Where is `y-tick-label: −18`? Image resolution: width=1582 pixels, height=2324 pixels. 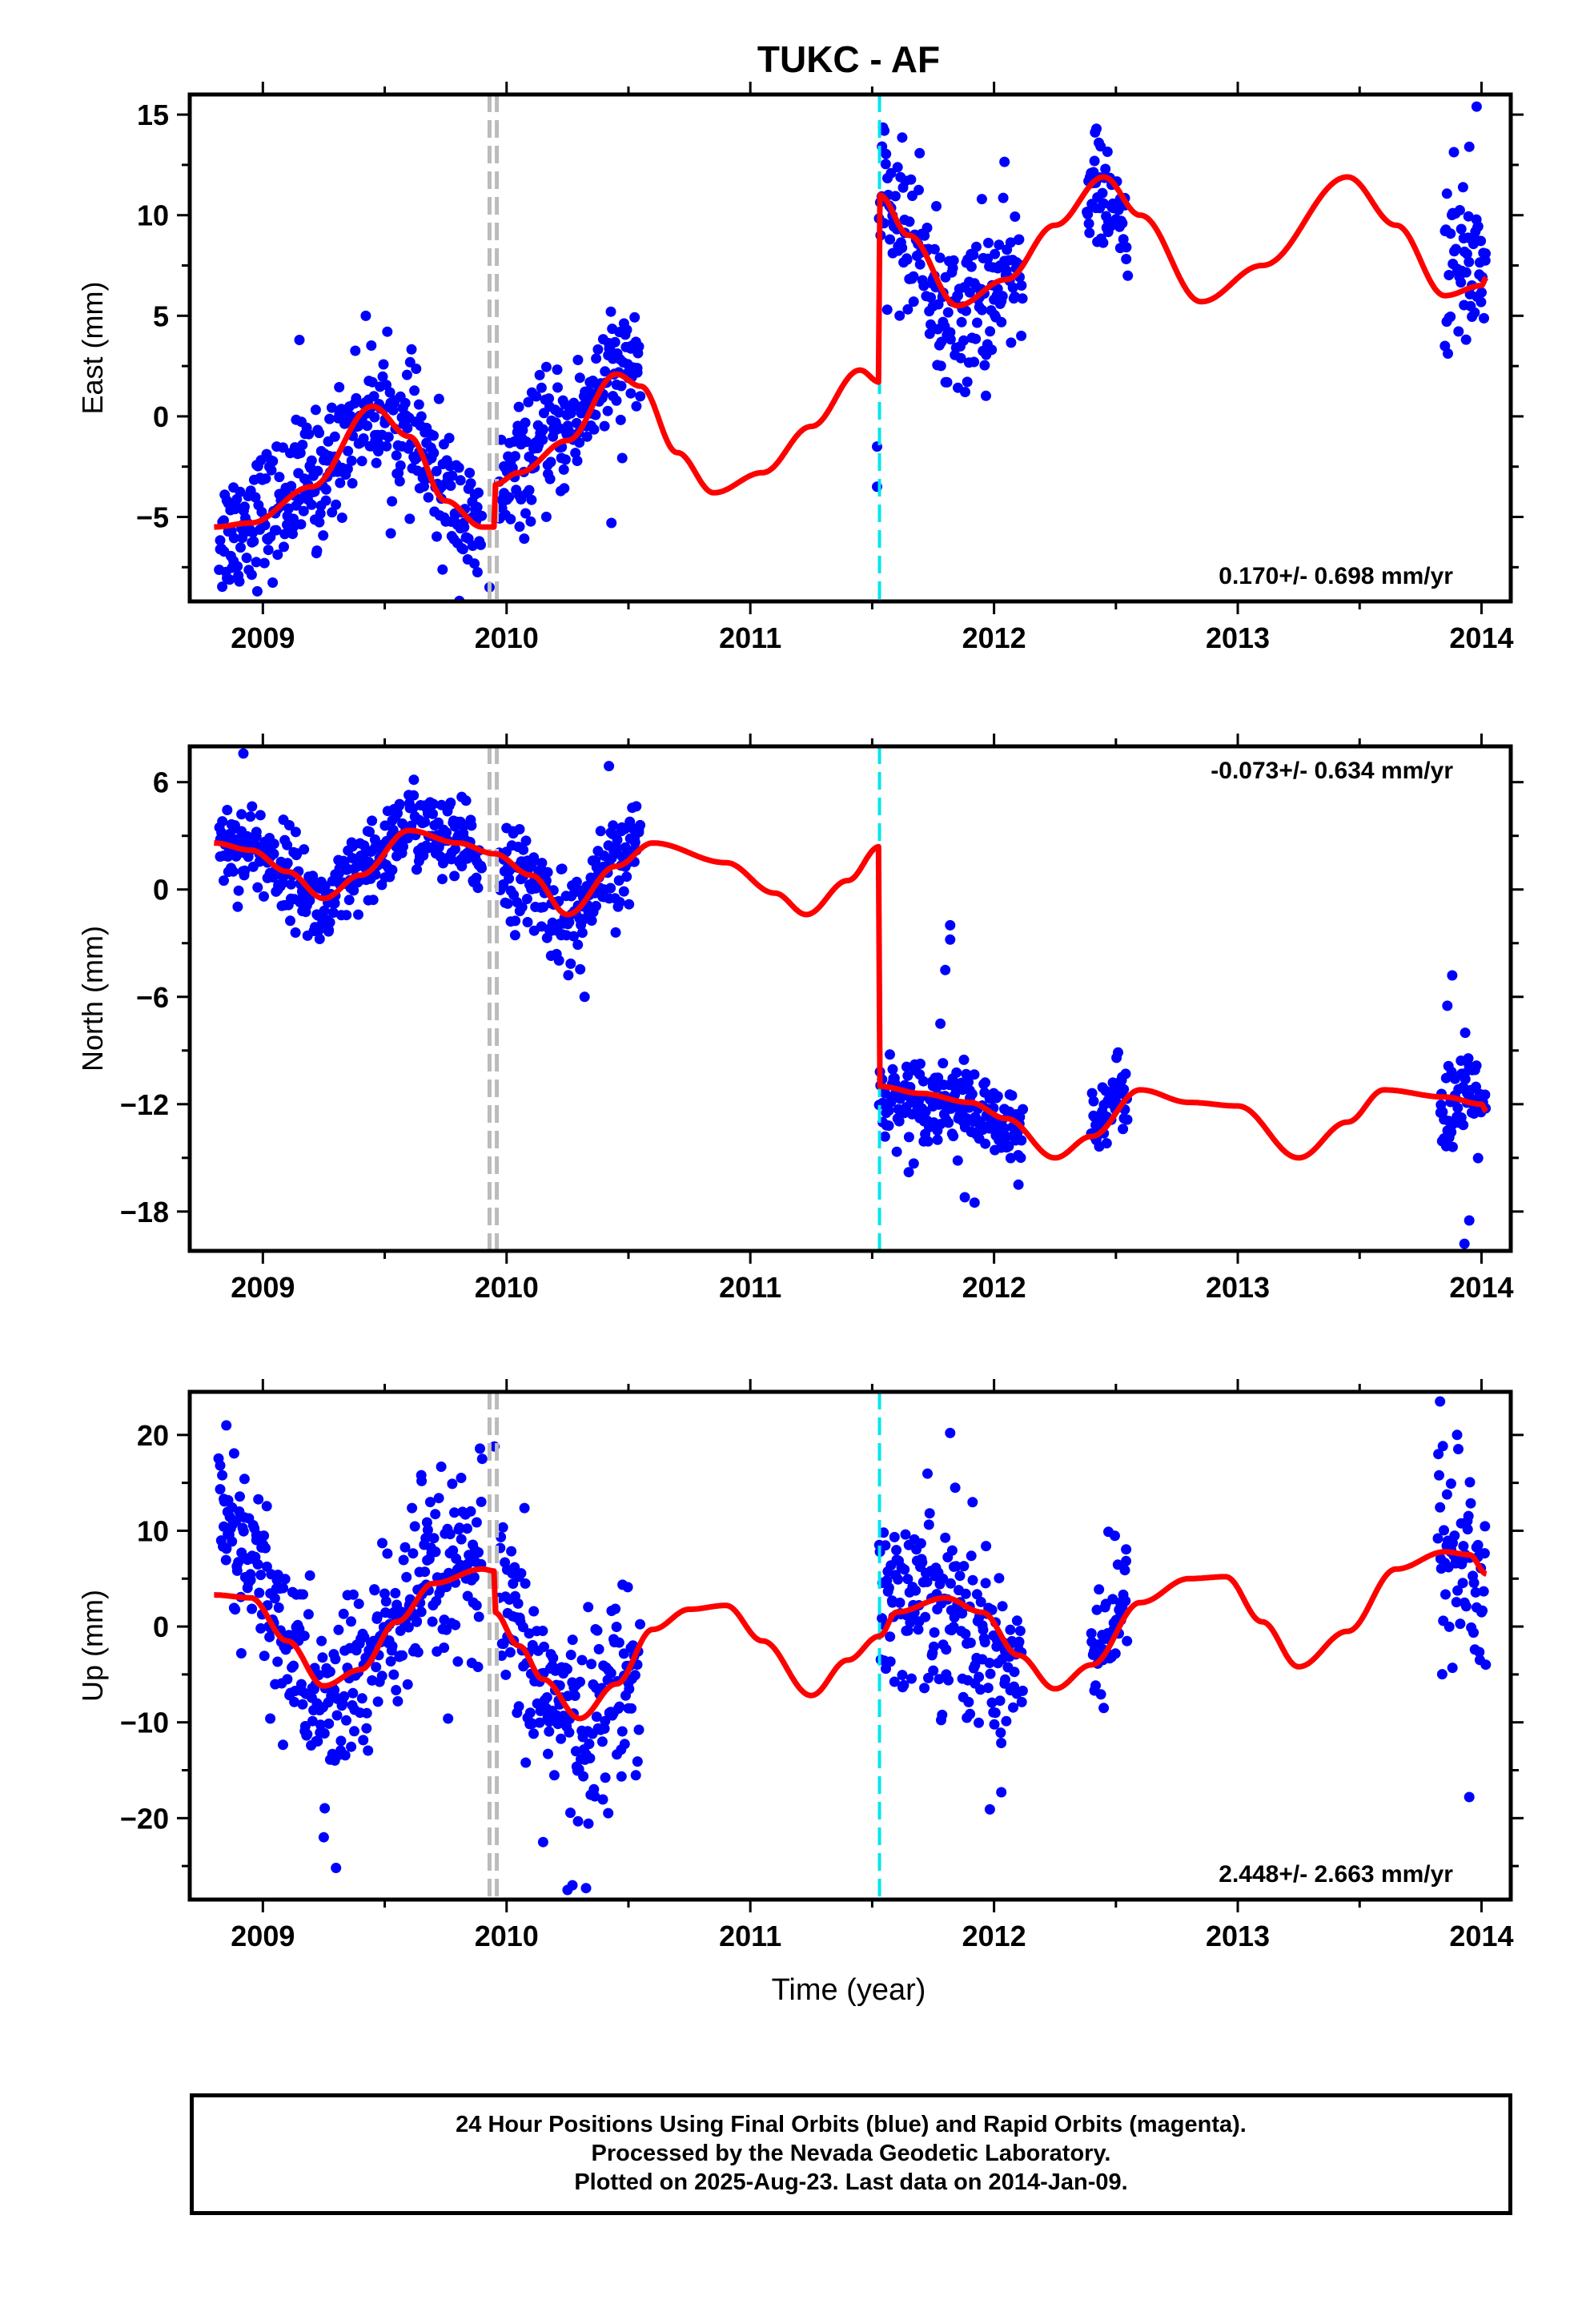 y-tick-label: −18 is located at coordinates (144, 1212).